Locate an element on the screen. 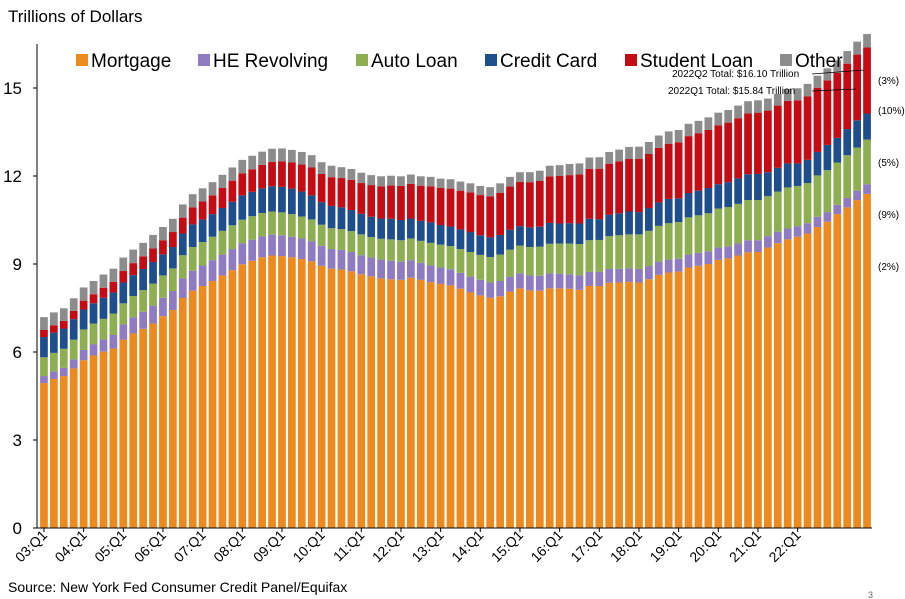  legend-swatch-he-revolving is located at coordinates (204, 60).